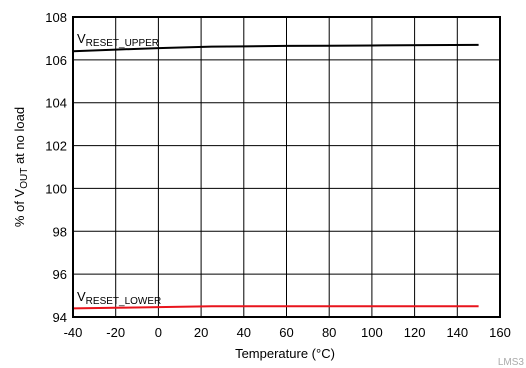  What do you see at coordinates (122, 43) in the screenshot?
I see `series-label-upper-sub: RESET_UPPER` at bounding box center [122, 43].